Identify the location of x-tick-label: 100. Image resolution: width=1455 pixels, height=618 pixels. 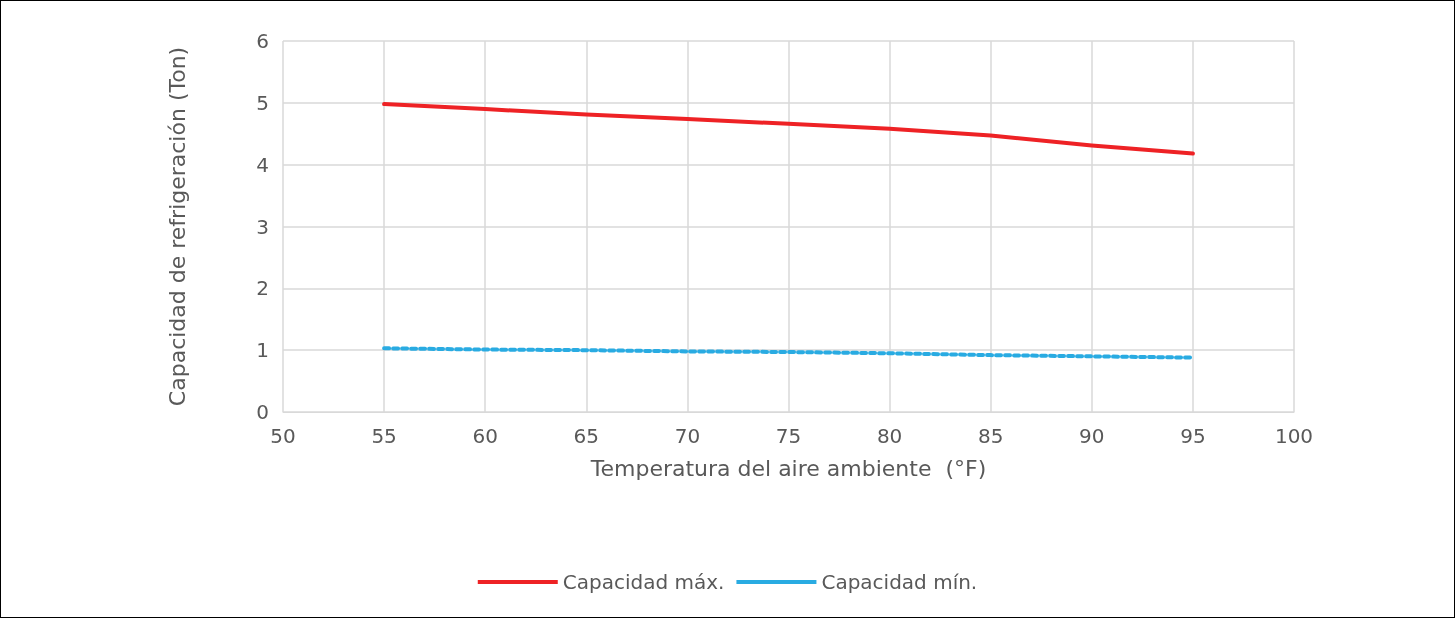
(1294, 436).